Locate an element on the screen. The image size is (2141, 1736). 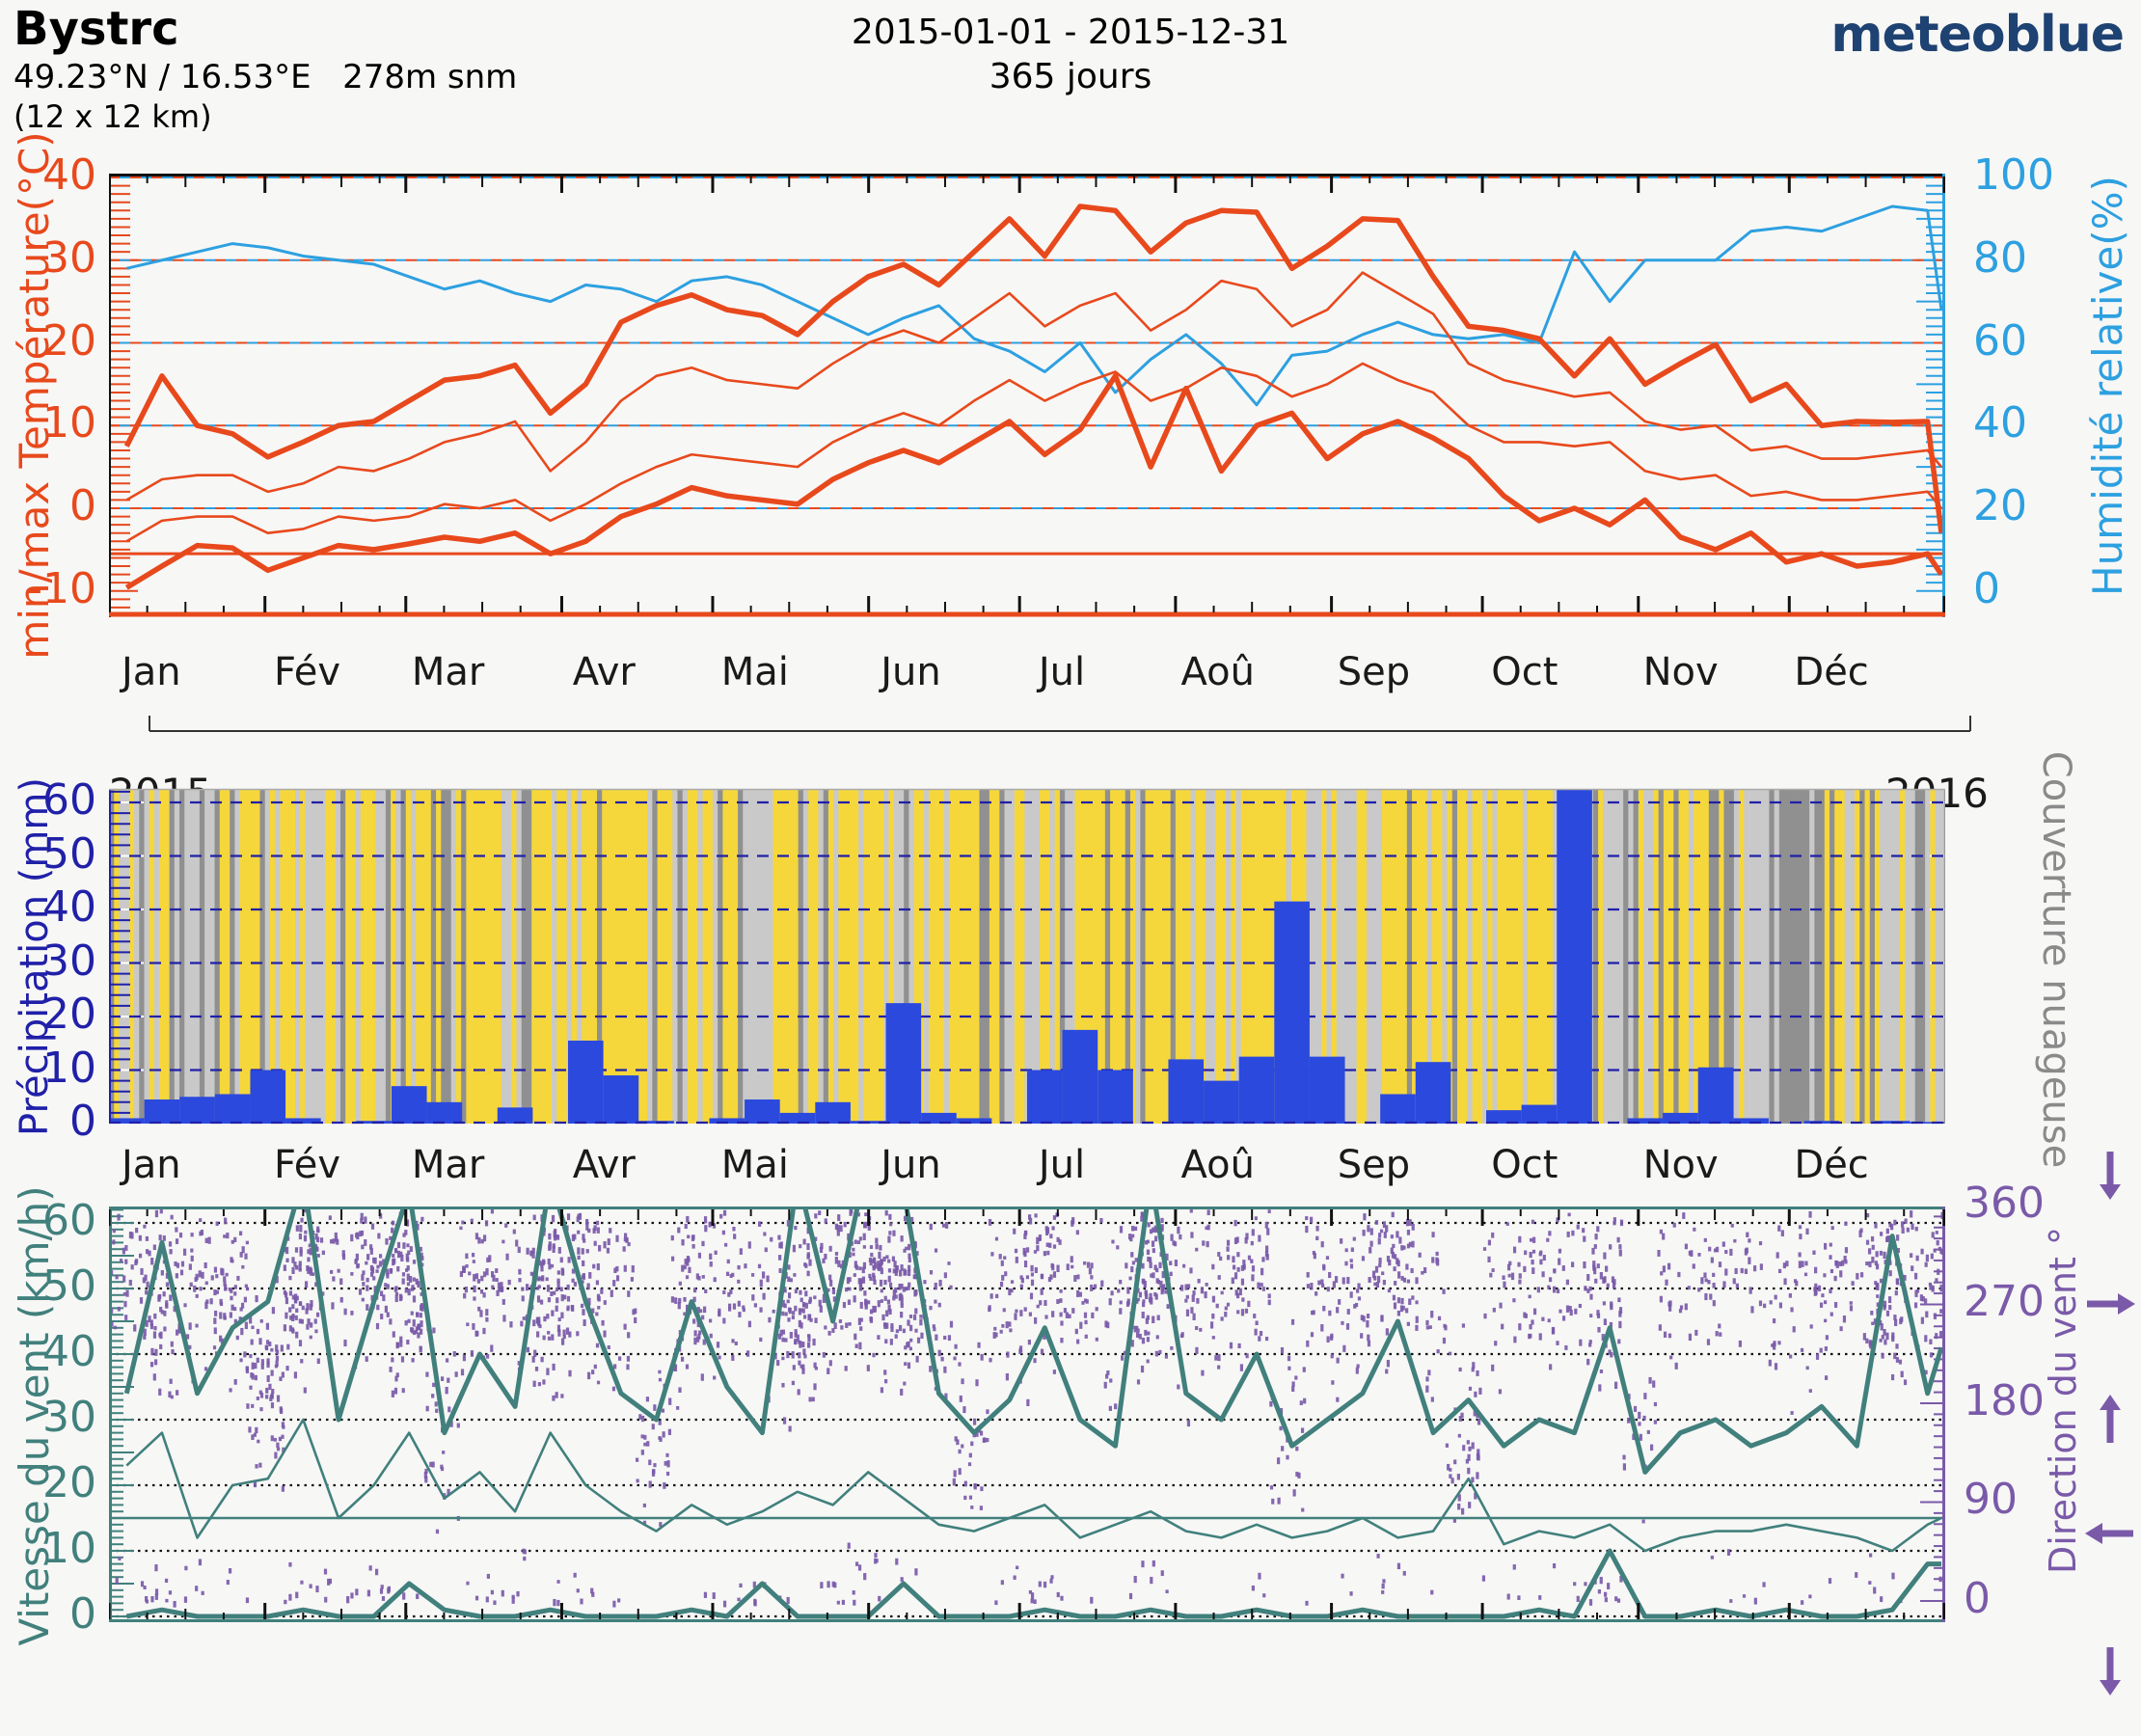
month-label: Jan is located at coordinates (151, 672).